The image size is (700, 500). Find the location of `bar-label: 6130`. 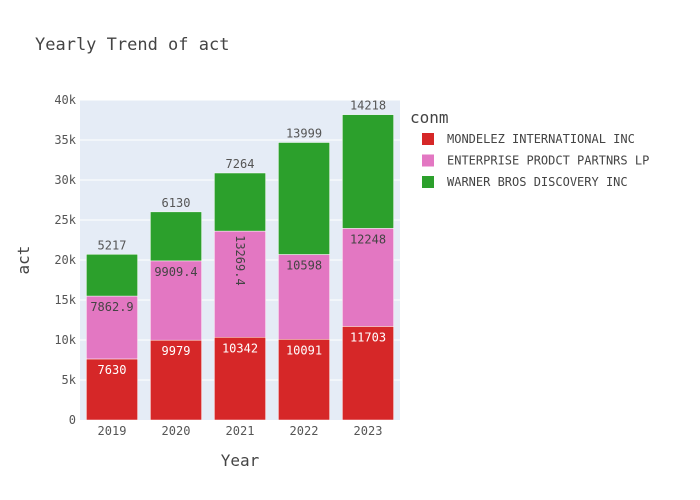

bar-label: 6130 is located at coordinates (176, 203).